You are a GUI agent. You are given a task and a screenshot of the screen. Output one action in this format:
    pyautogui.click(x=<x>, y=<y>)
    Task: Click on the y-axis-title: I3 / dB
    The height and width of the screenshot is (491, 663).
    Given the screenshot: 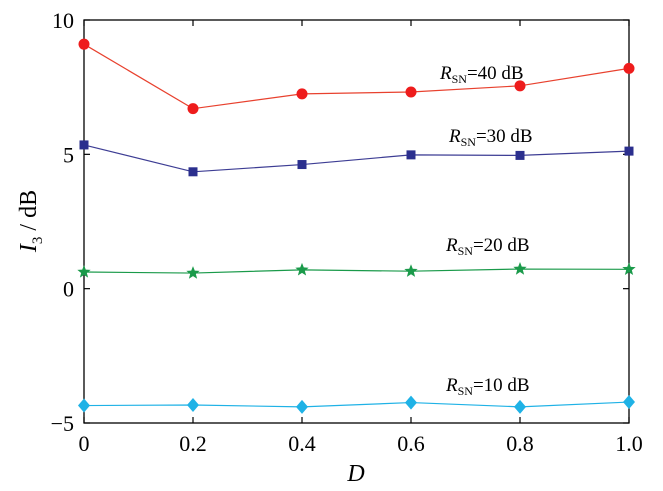 What is the action you would take?
    pyautogui.click(x=31, y=221)
    